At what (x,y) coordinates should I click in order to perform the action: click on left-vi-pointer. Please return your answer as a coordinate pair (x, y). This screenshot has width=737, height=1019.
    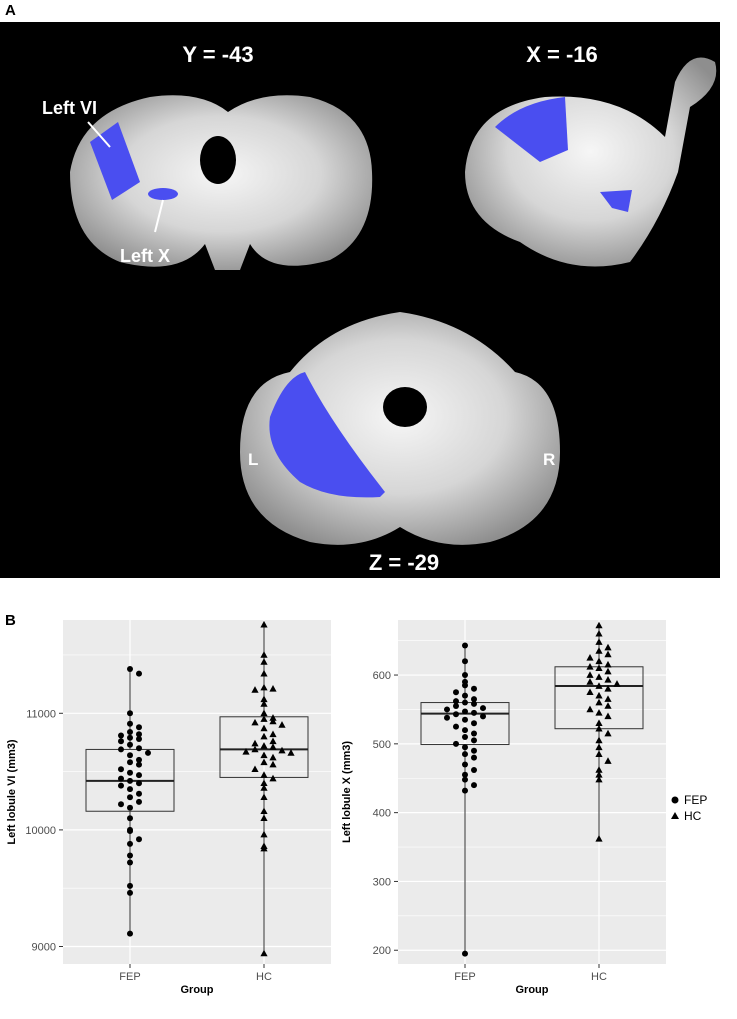
    Looking at the image, I should click on (99, 134).